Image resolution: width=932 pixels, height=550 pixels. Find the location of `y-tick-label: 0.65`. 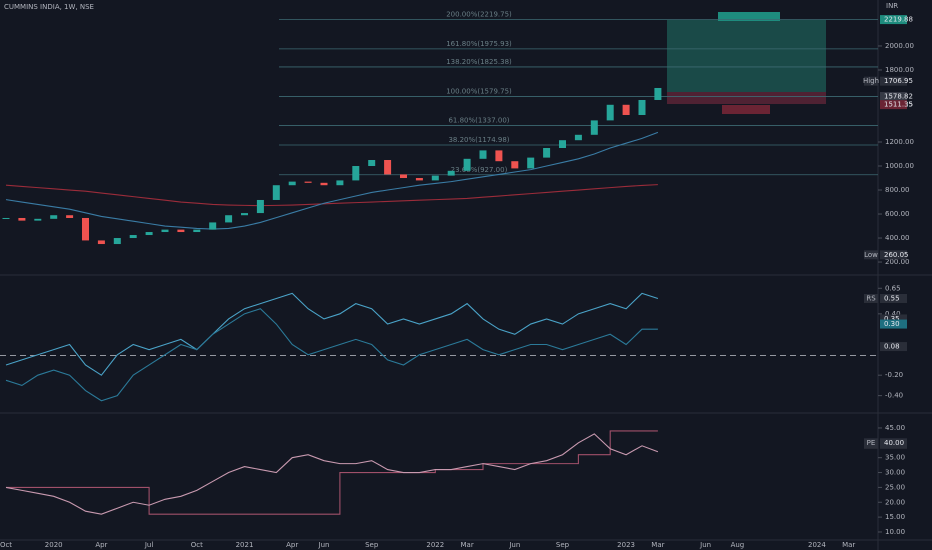

y-tick-label: 0.65 is located at coordinates (893, 288).